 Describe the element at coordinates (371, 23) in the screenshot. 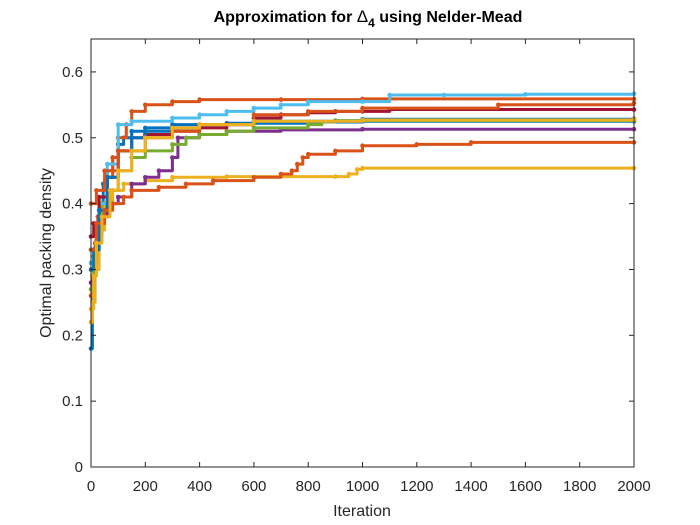

I see `chart-title-subscript: 4` at that location.